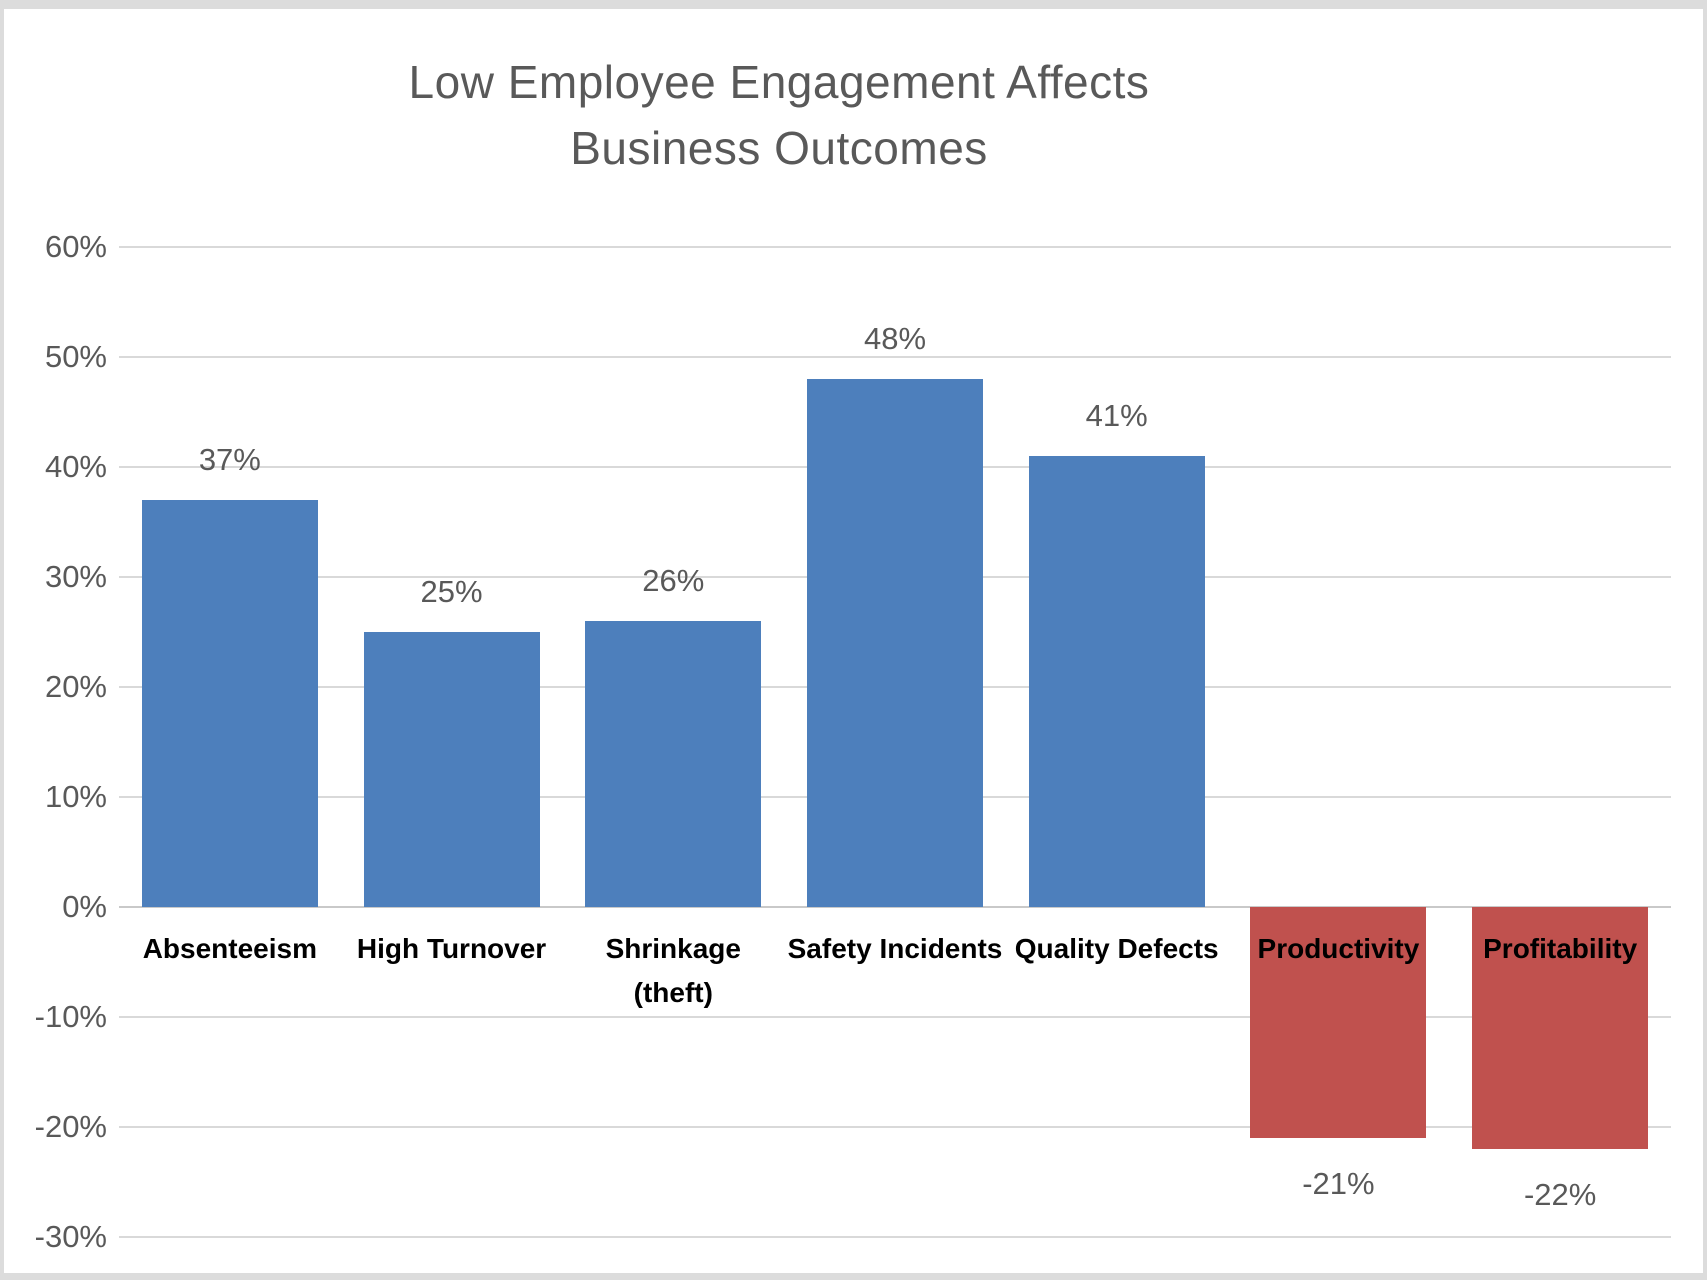 The image size is (1707, 1280). I want to click on category-label: High Turnover, so click(451, 949).